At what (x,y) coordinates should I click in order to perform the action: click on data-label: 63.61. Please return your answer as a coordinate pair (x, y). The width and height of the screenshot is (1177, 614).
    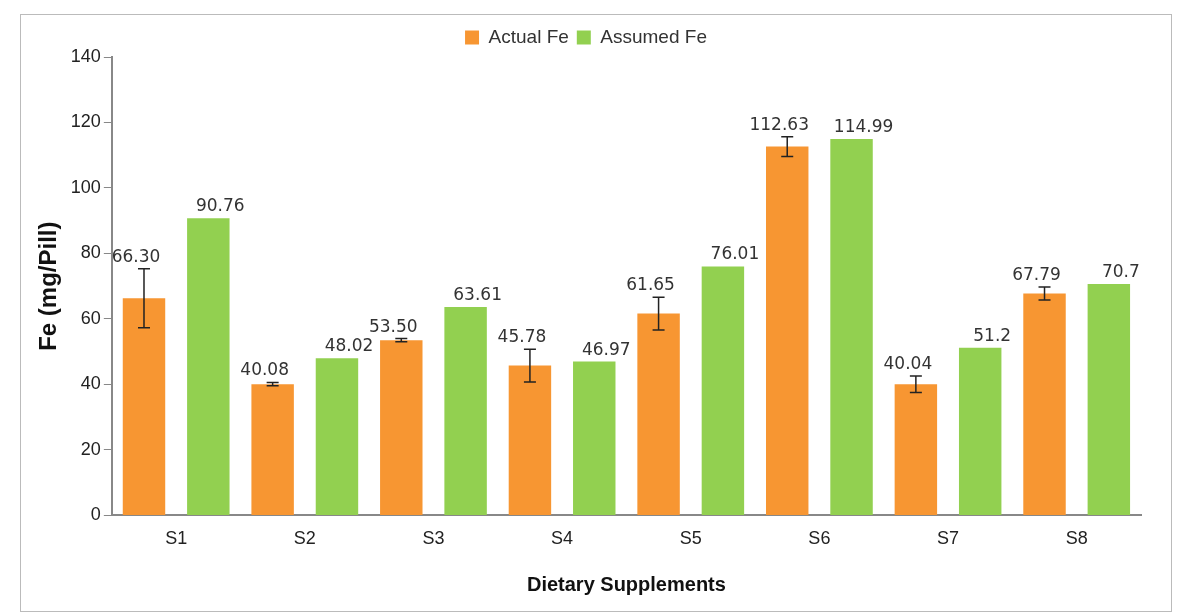
    Looking at the image, I should click on (477, 294).